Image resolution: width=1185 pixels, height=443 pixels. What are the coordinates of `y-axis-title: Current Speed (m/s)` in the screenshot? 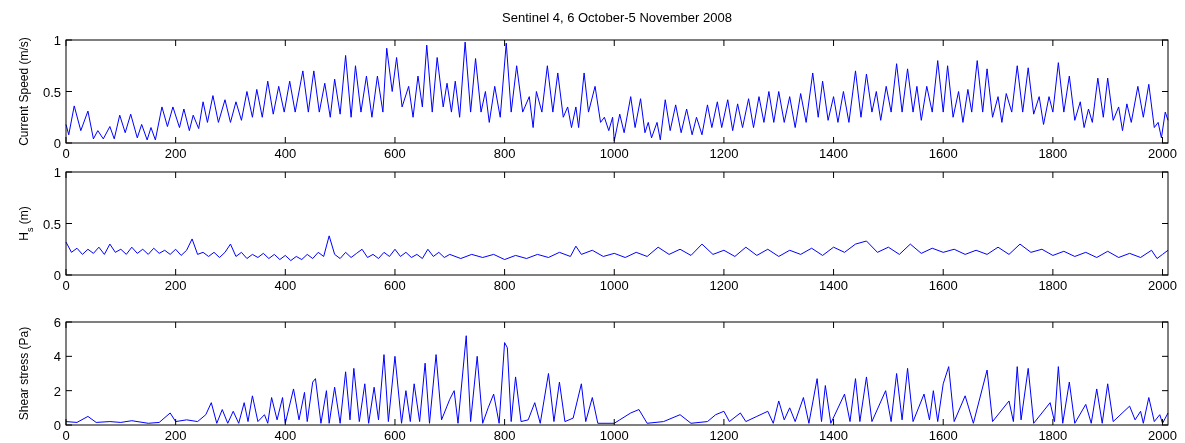 It's located at (24, 91).